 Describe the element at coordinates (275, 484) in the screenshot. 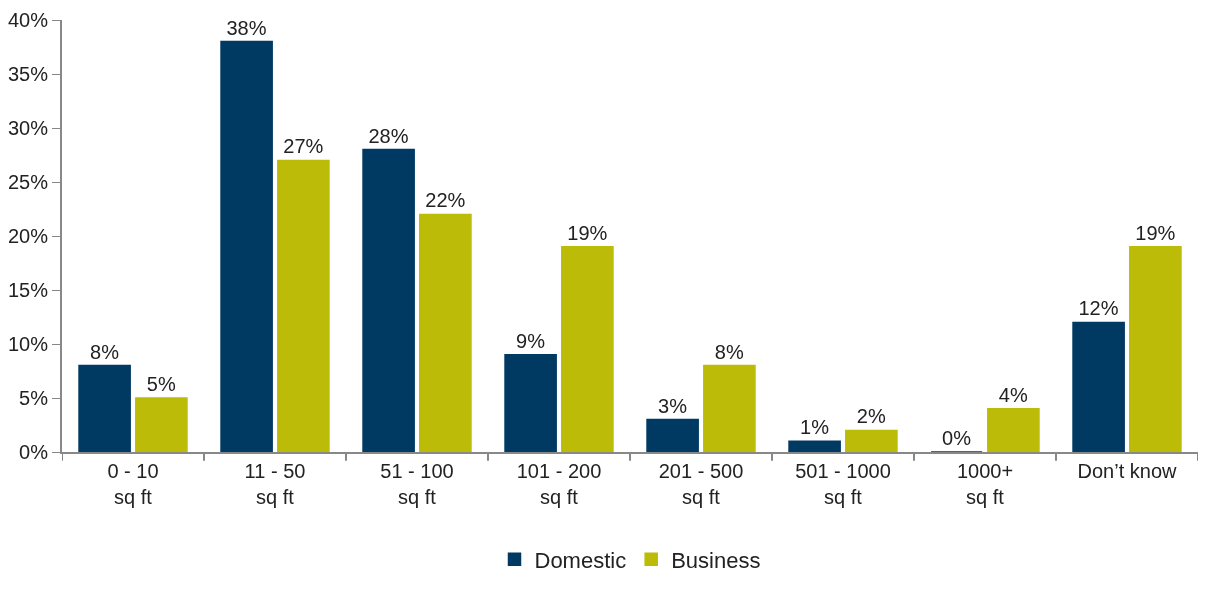

I see `x-tick-label: 11 - 50 sq ft` at that location.